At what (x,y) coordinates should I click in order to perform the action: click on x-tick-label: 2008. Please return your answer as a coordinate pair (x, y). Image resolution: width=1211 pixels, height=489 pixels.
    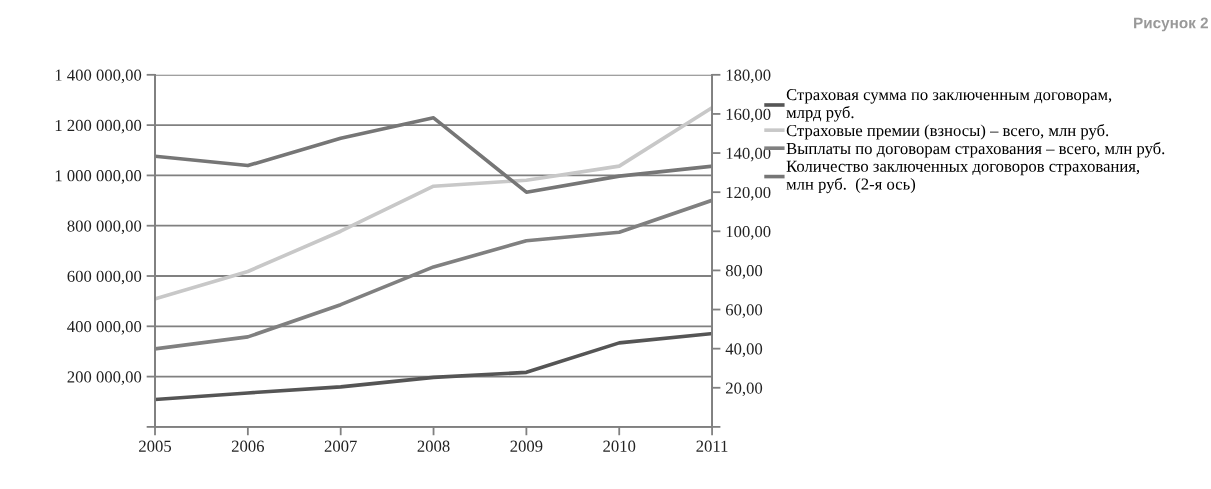
    Looking at the image, I should click on (433, 446).